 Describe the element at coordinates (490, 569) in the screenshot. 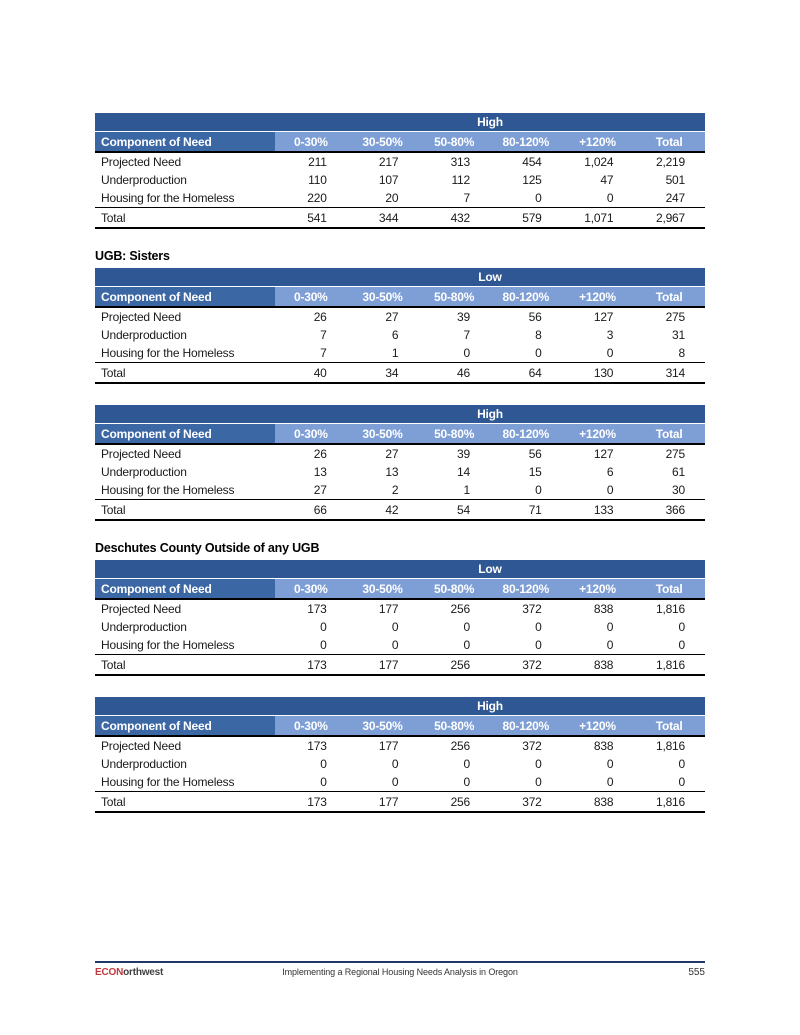

I see `scenario-label: Low` at that location.